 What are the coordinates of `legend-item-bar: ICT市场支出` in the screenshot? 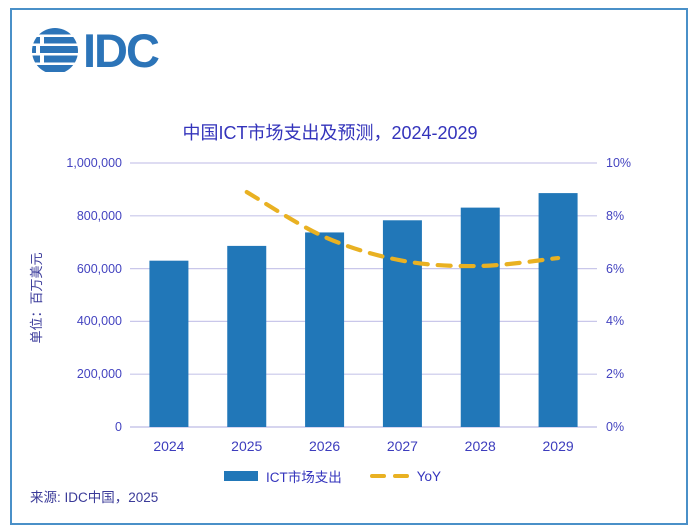 It's located at (282, 476).